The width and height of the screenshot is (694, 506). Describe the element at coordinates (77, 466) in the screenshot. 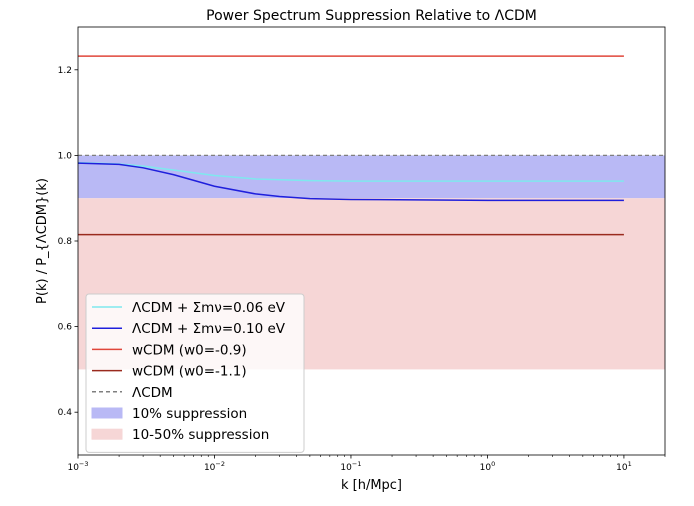

I see `x-tick-label: 10⁻³` at that location.